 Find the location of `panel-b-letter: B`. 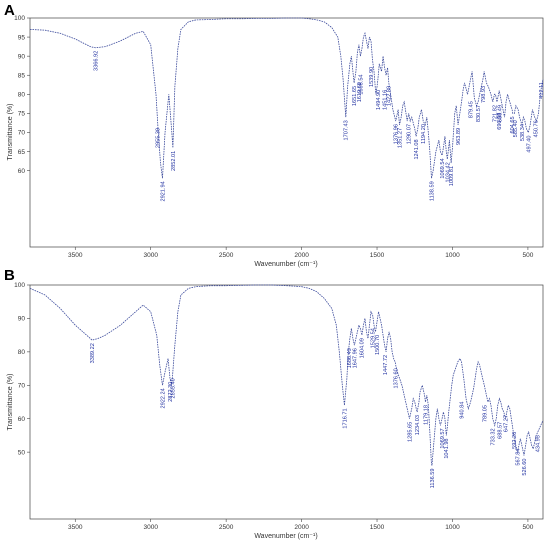

panel-b-letter: B is located at coordinates (9, 275).